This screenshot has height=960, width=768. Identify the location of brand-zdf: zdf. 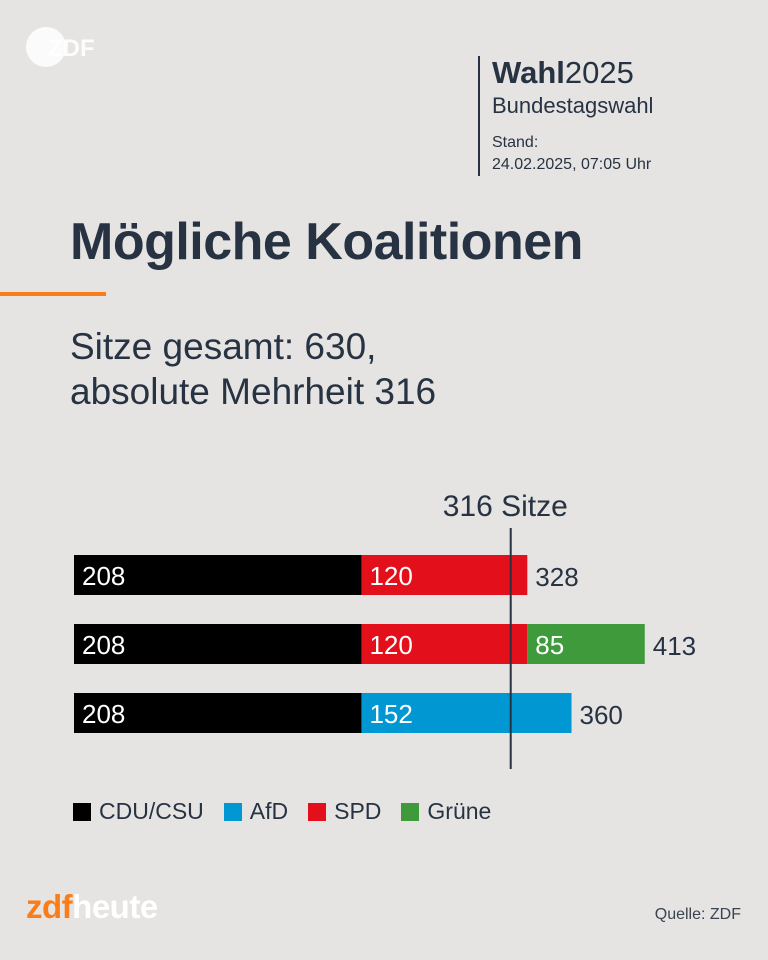
(49, 906).